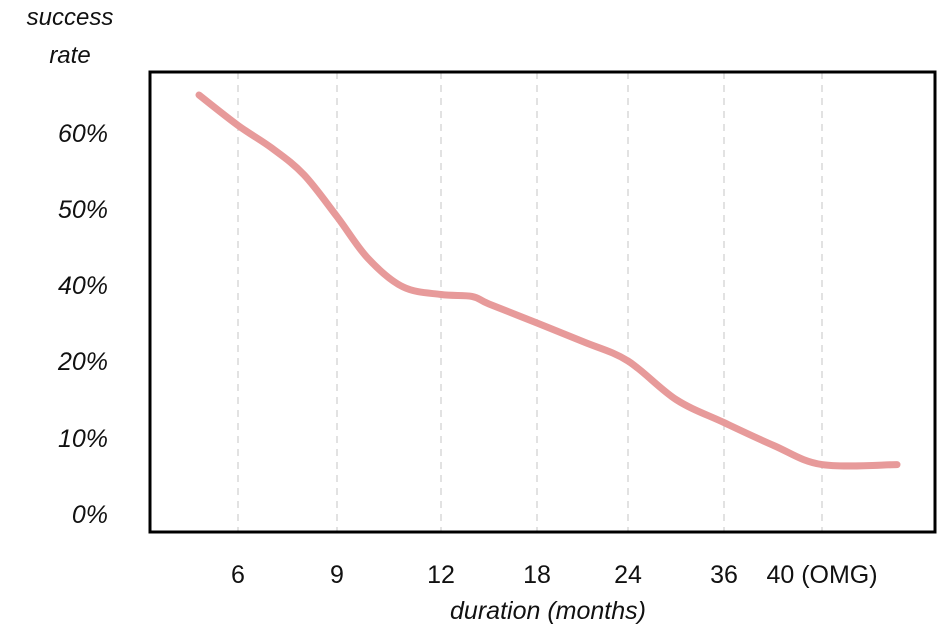 This screenshot has width=951, height=633. Describe the element at coordinates (537, 575) in the screenshot. I see `x-tick-label: 18` at that location.